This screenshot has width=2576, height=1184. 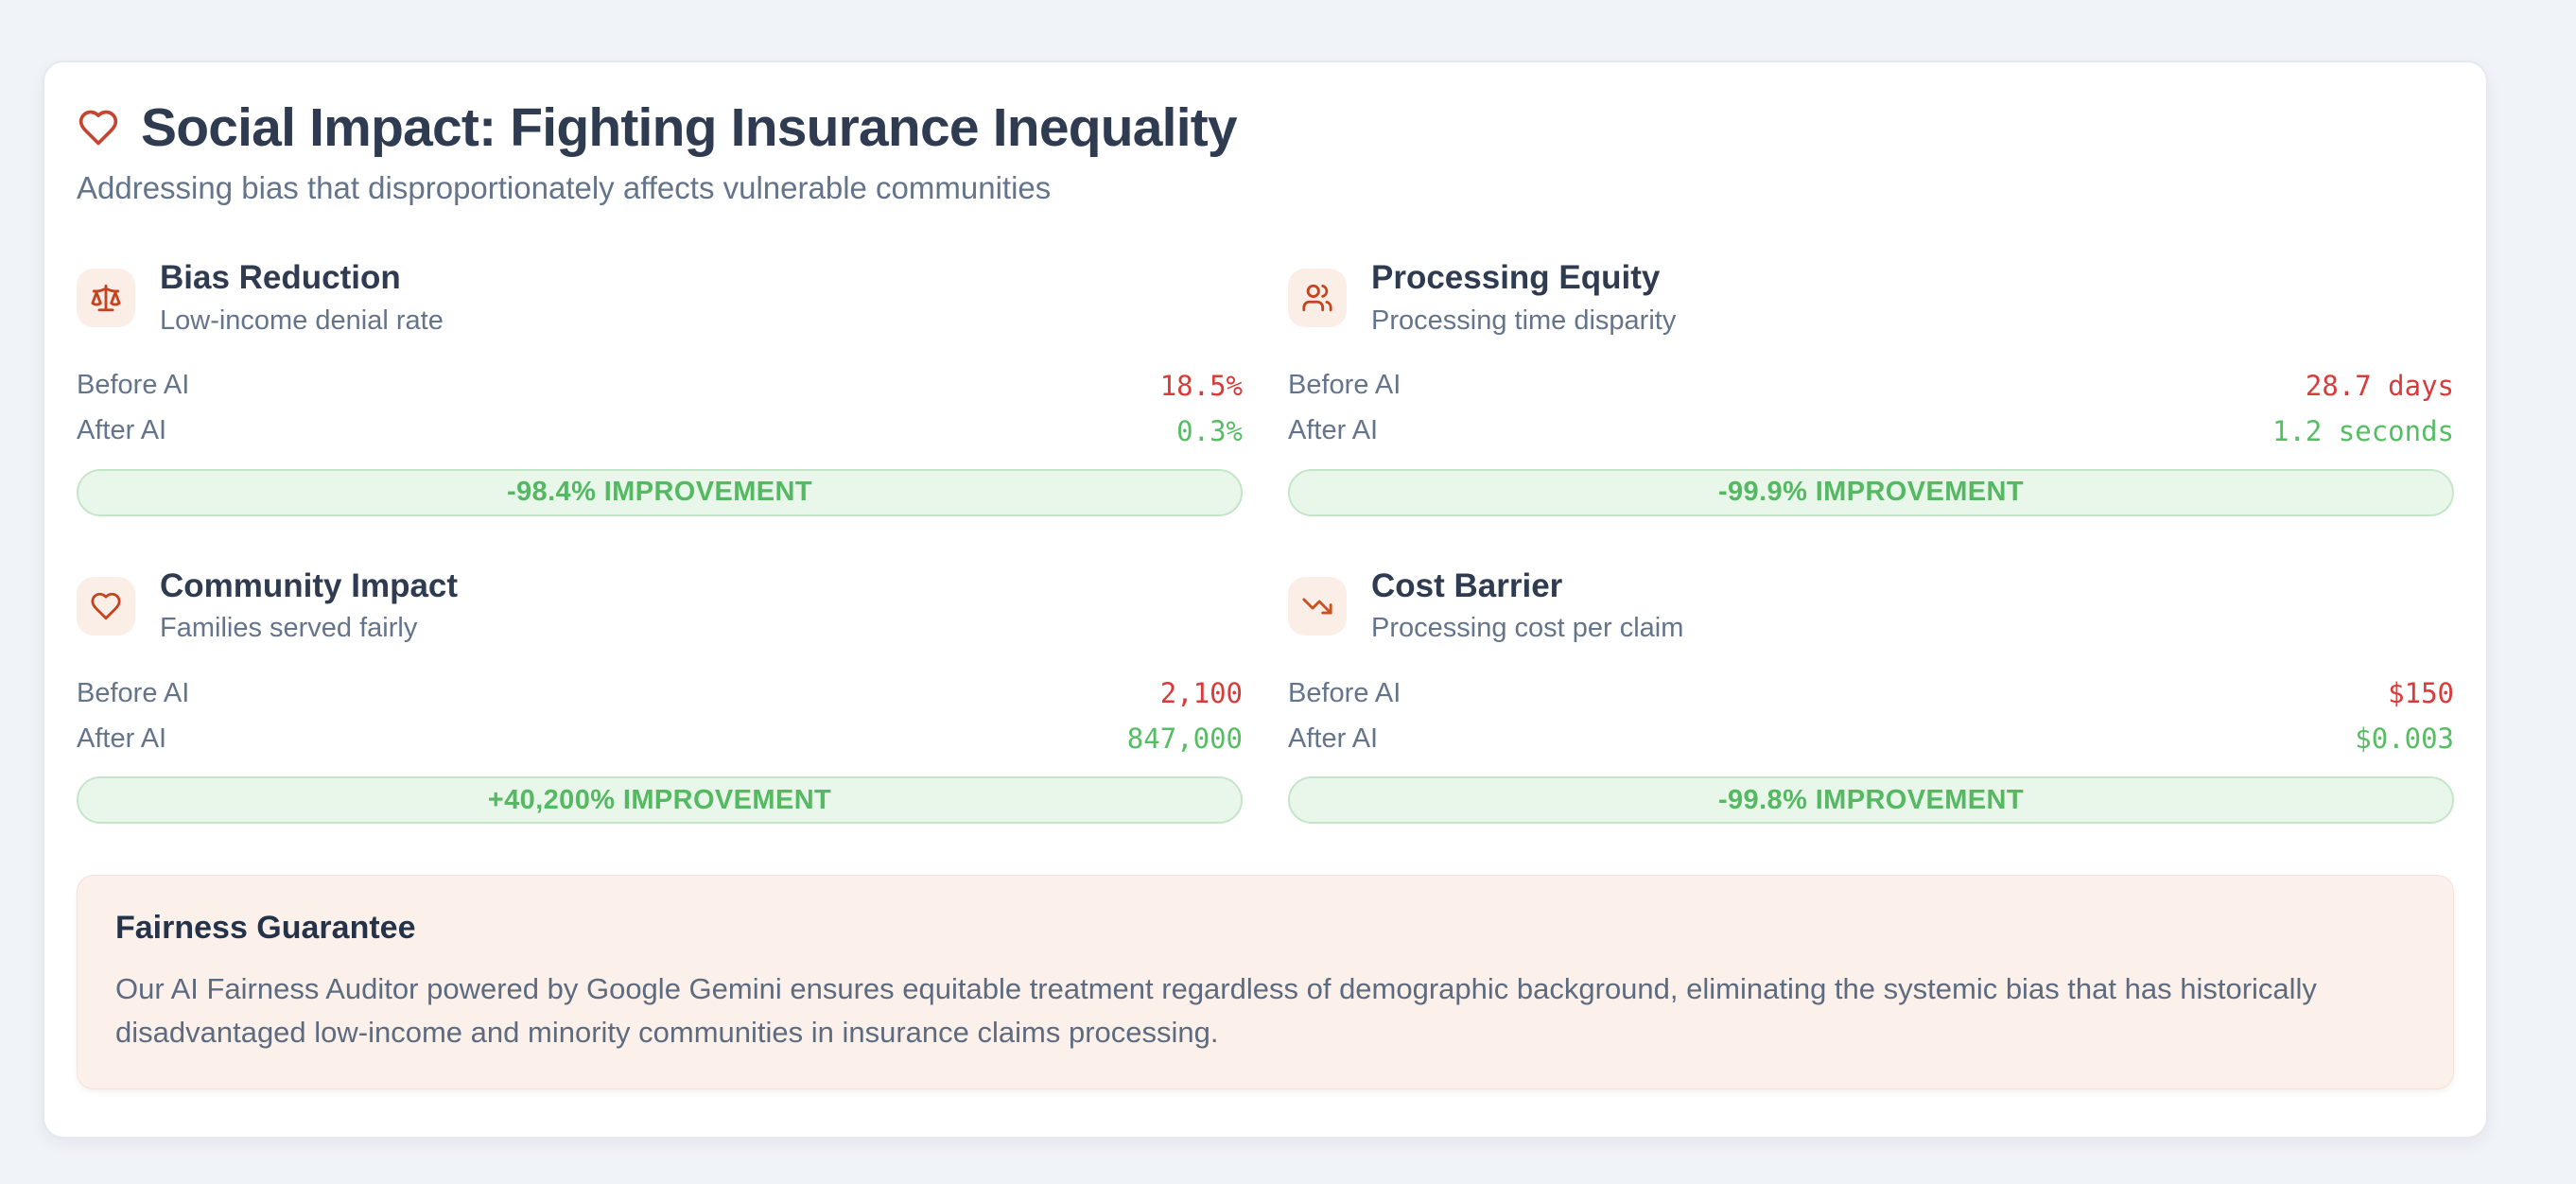 I want to click on metric-subtitle: Processing time disparity, so click(x=1524, y=320).